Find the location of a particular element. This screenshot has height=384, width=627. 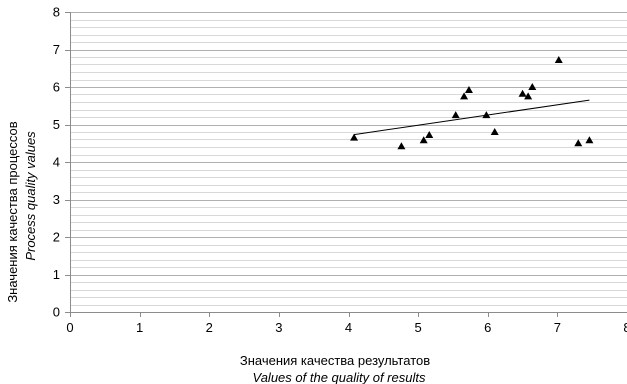

x-tick-label: 4 is located at coordinates (348, 327).